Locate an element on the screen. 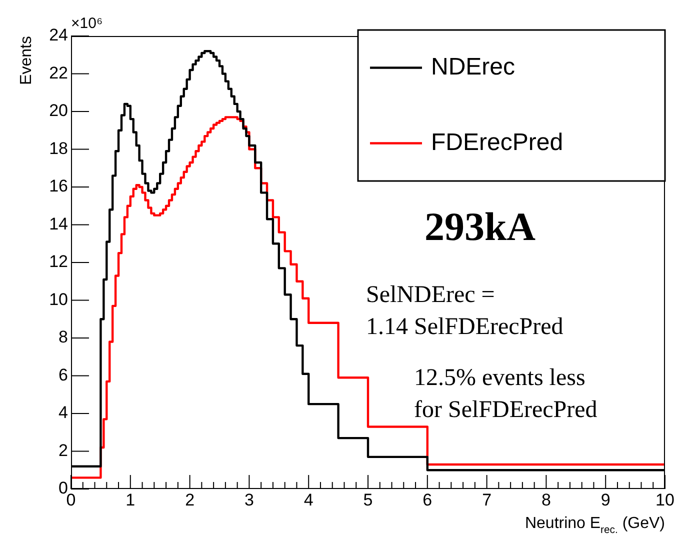  x-tick-label: 6 is located at coordinates (427, 500).